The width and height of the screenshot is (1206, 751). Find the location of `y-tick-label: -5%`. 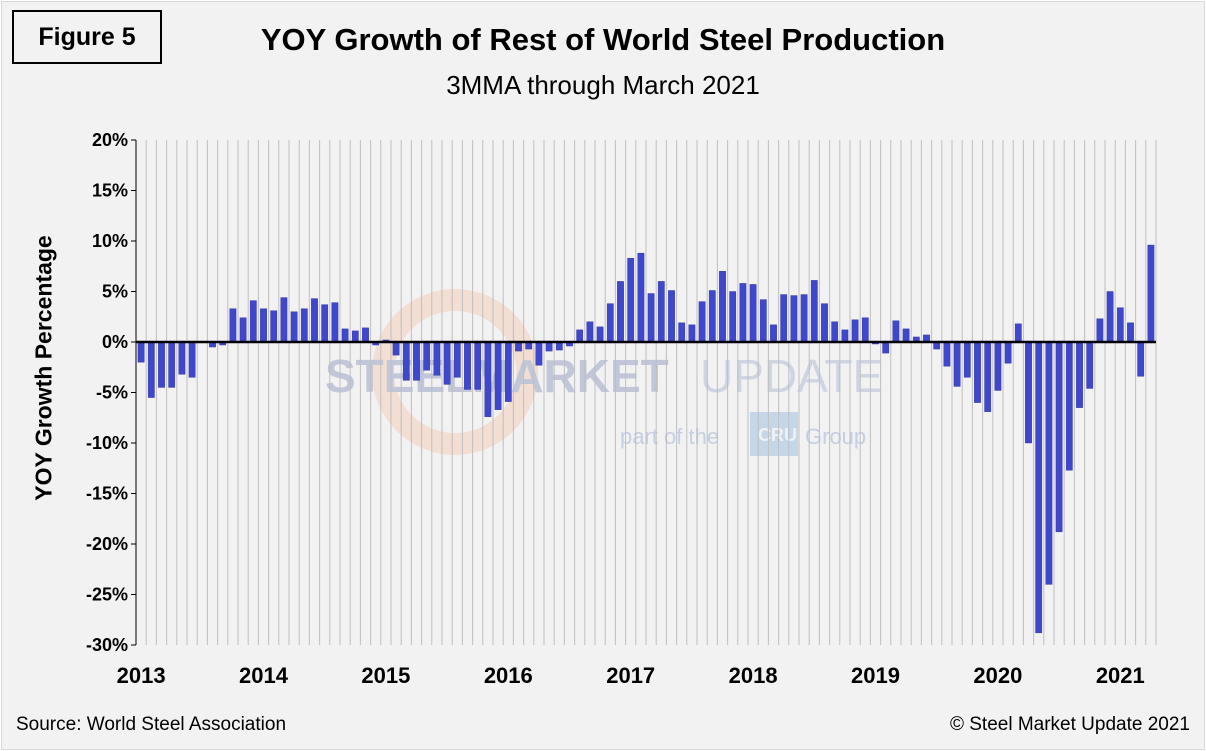

y-tick-label: -5% is located at coordinates (112, 393).